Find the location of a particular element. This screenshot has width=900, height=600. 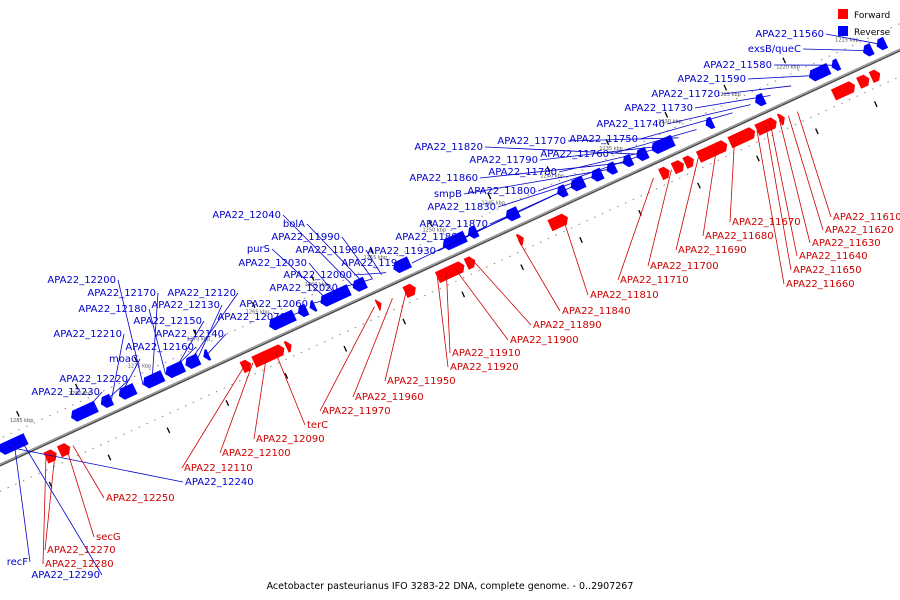

reverse-gene-label: APA22_11720 is located at coordinates (685, 94).